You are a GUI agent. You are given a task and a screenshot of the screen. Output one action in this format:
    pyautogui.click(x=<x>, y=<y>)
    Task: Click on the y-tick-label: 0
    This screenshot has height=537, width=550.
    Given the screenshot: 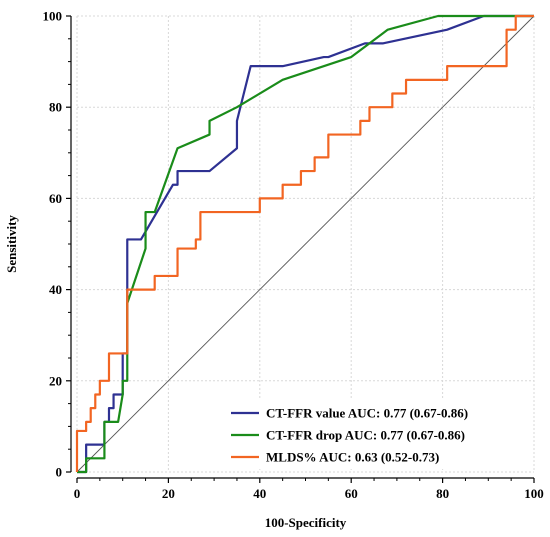 What is the action you would take?
    pyautogui.click(x=59, y=472)
    